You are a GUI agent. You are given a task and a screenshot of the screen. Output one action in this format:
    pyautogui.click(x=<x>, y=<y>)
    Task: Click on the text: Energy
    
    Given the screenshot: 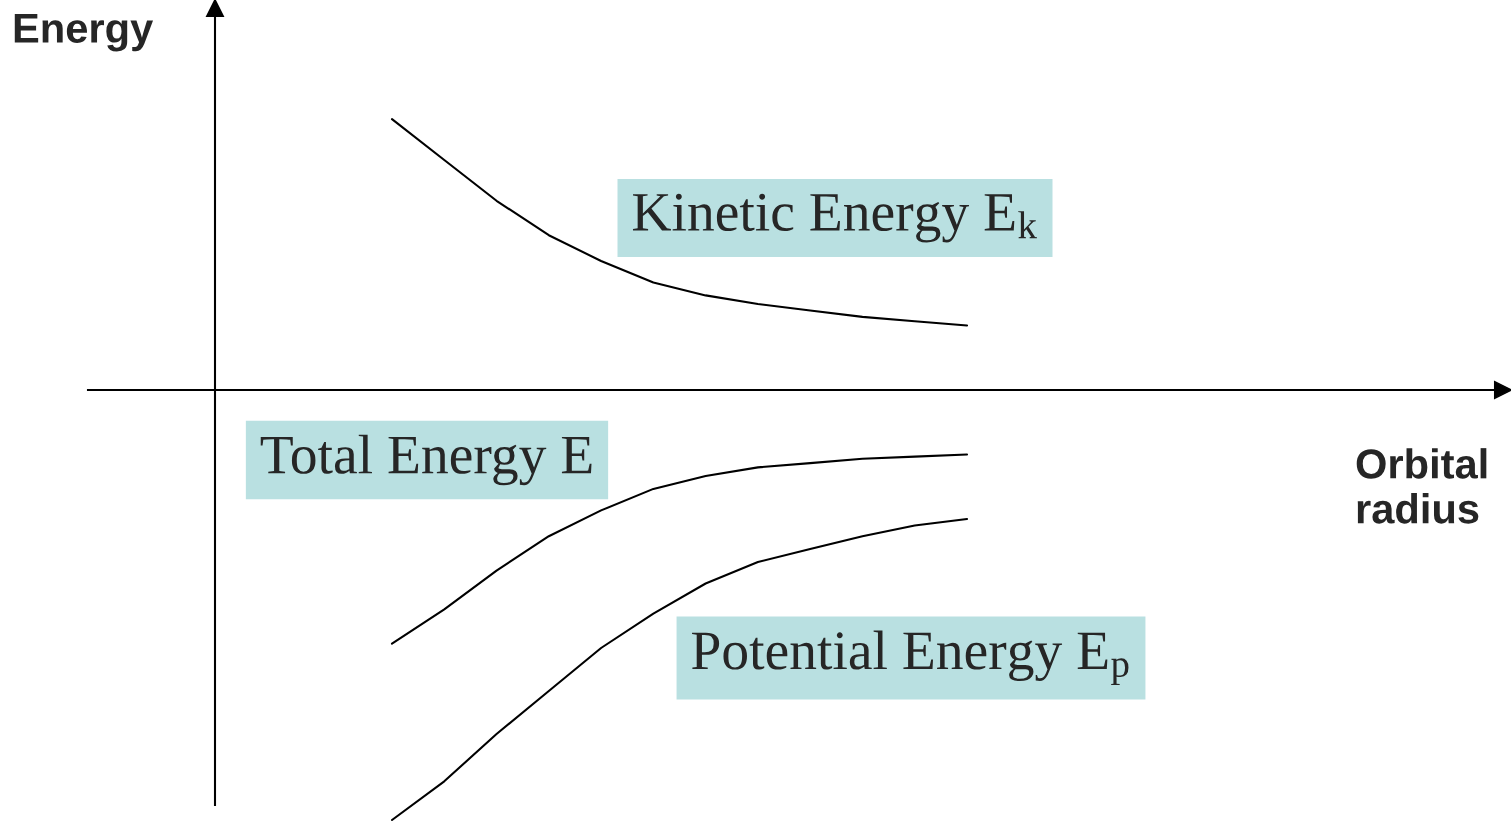 What is the action you would take?
    pyautogui.click(x=84, y=32)
    